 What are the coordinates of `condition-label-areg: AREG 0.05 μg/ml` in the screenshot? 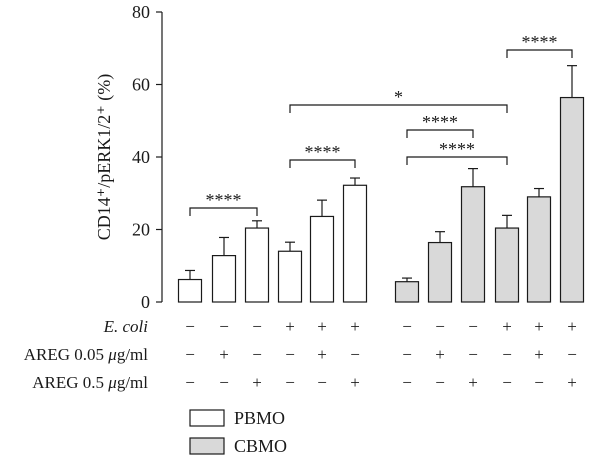 It's located at (86, 354).